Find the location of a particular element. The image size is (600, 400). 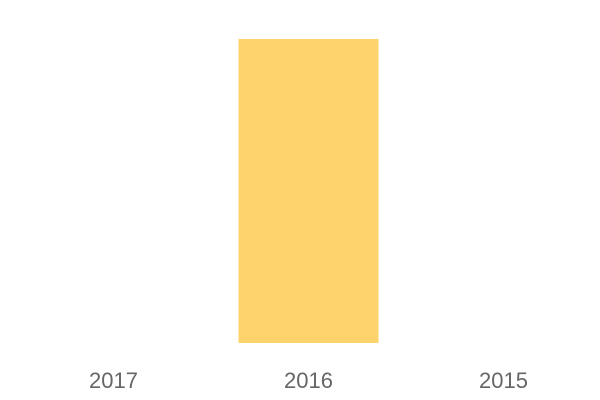

x-tick-label: 2017 is located at coordinates (113, 380).